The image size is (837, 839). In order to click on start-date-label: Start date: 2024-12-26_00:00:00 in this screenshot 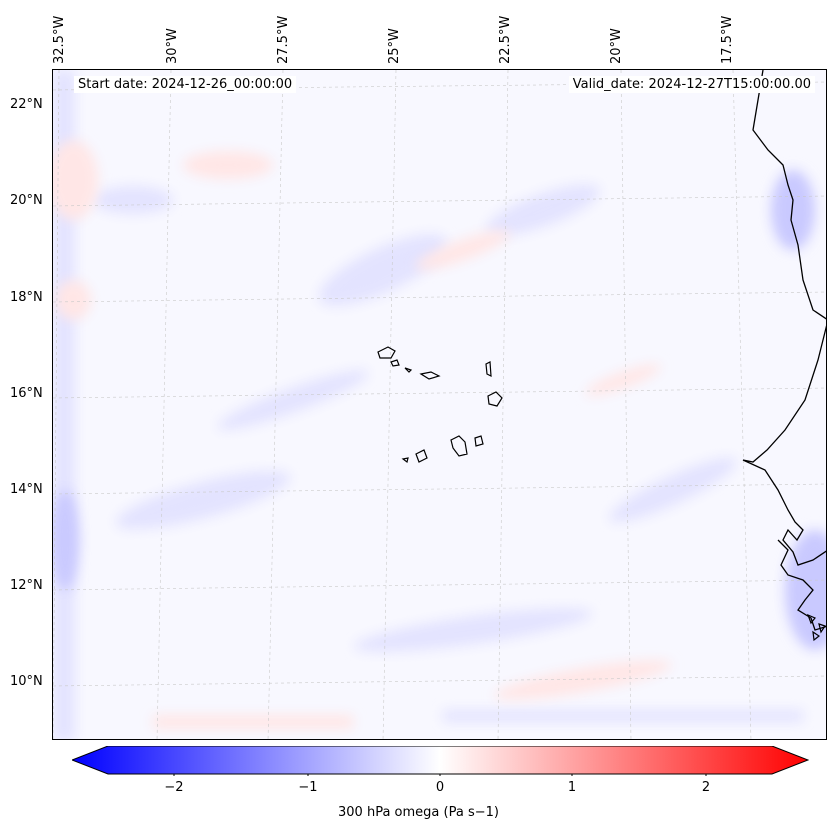, I will do `click(185, 84)`.